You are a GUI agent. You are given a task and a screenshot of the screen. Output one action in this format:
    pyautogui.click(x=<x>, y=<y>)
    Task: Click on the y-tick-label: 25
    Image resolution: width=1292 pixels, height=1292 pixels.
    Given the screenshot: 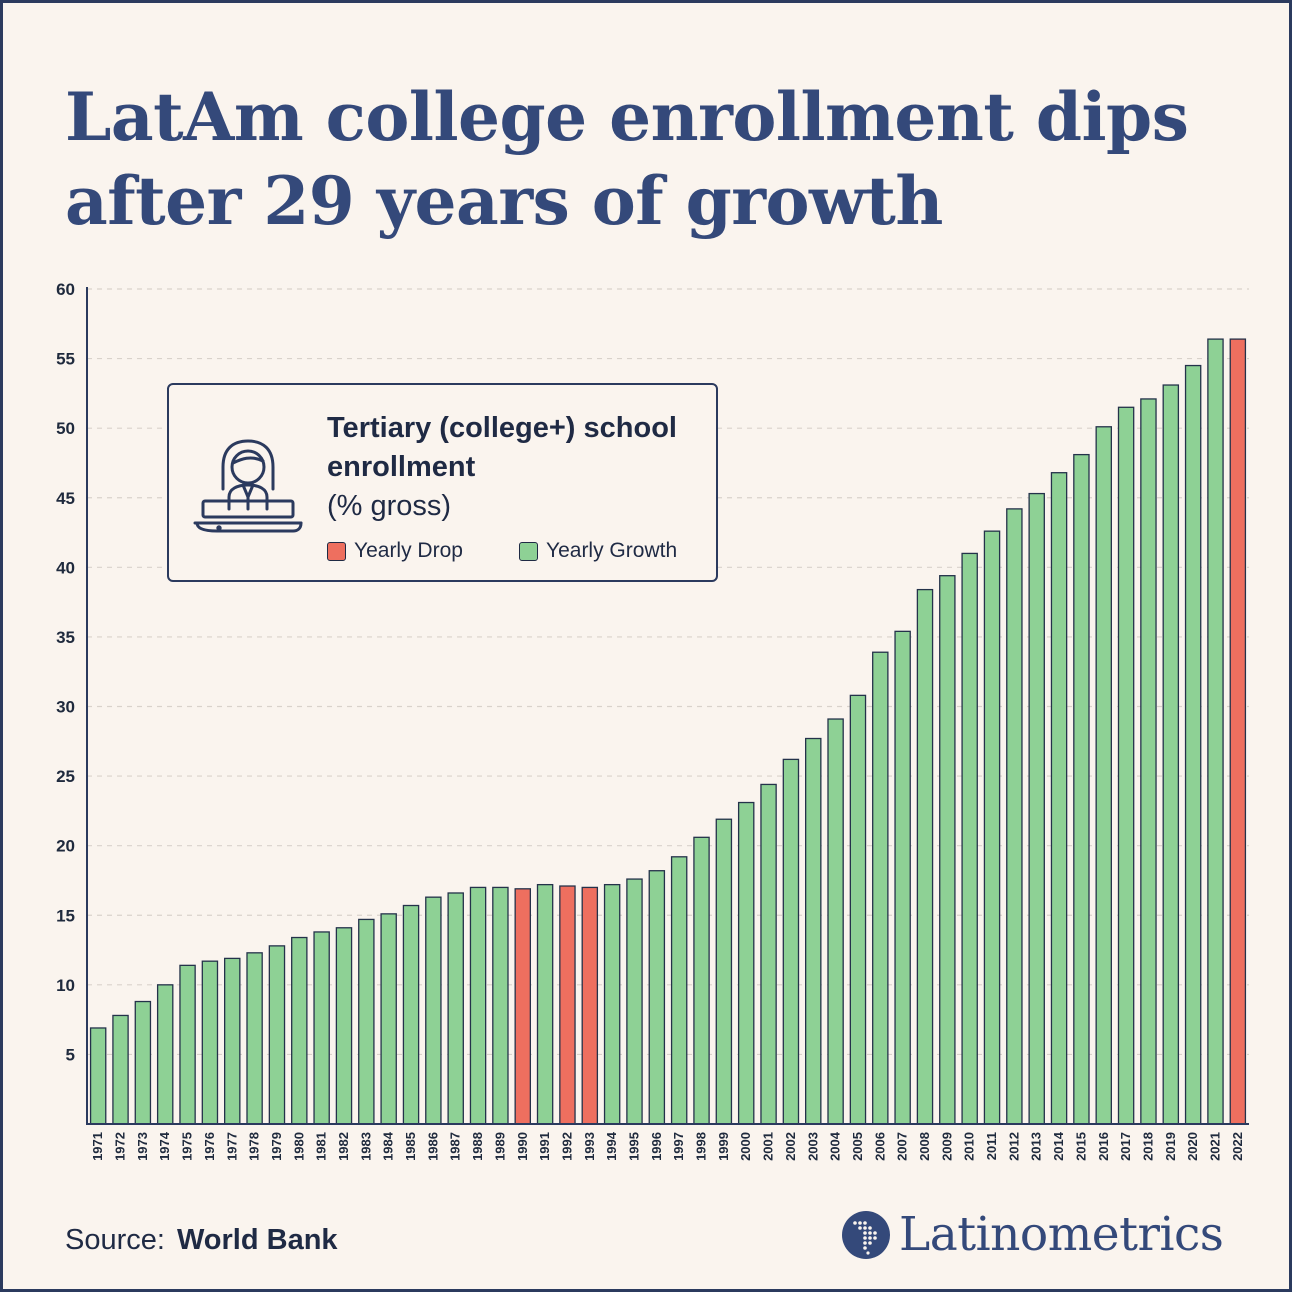 What is the action you would take?
    pyautogui.click(x=65, y=776)
    